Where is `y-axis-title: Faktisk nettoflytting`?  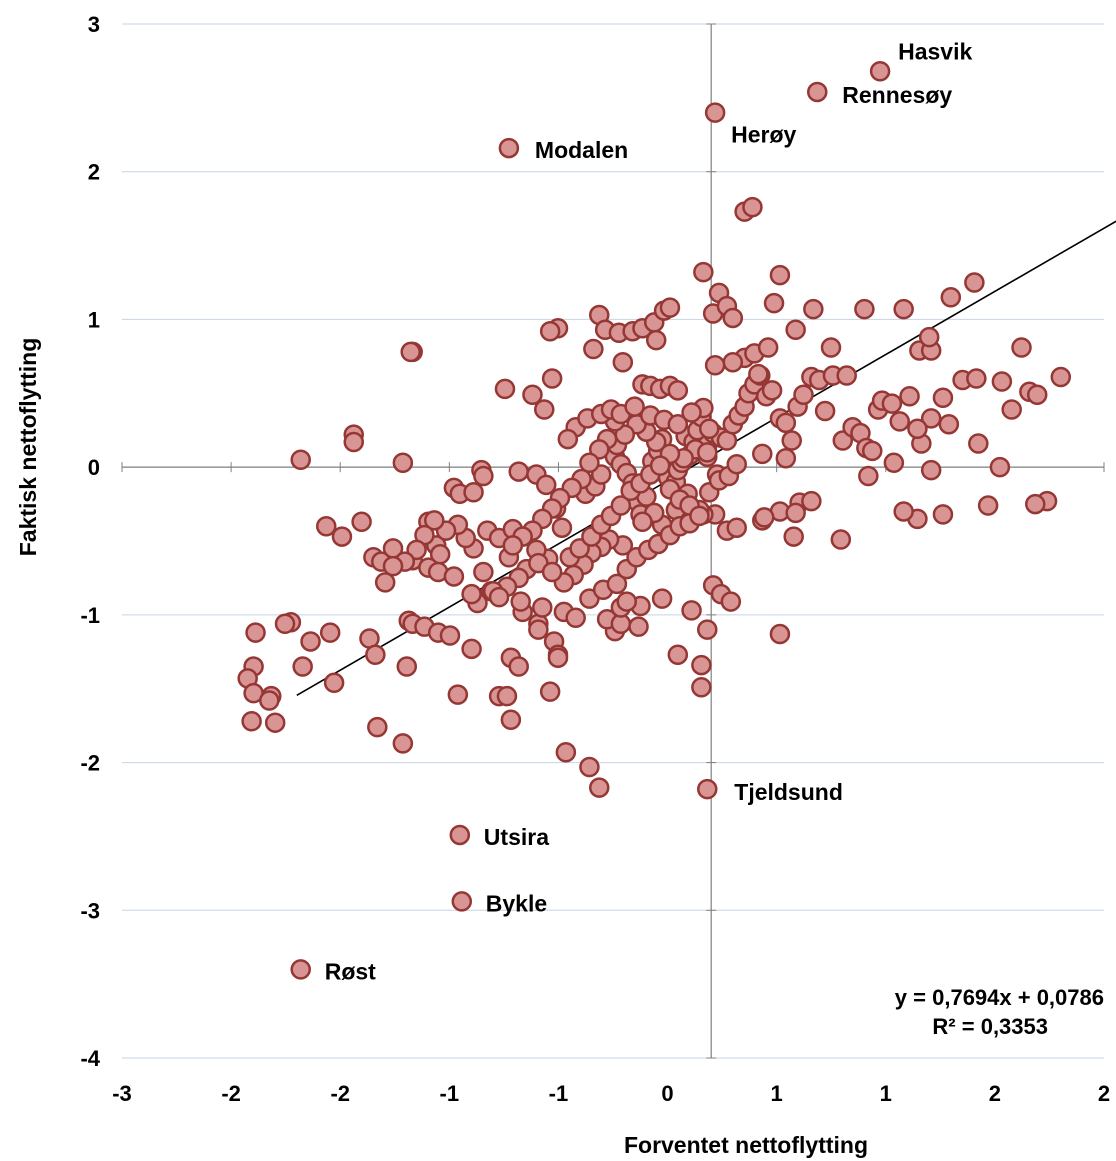 y-axis-title: Faktisk nettoflytting is located at coordinates (28, 447).